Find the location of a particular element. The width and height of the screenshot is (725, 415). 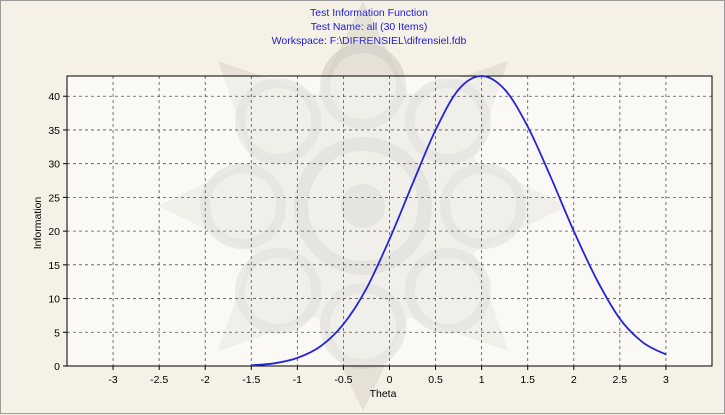

y-tick-label: 5 is located at coordinates (57, 333).